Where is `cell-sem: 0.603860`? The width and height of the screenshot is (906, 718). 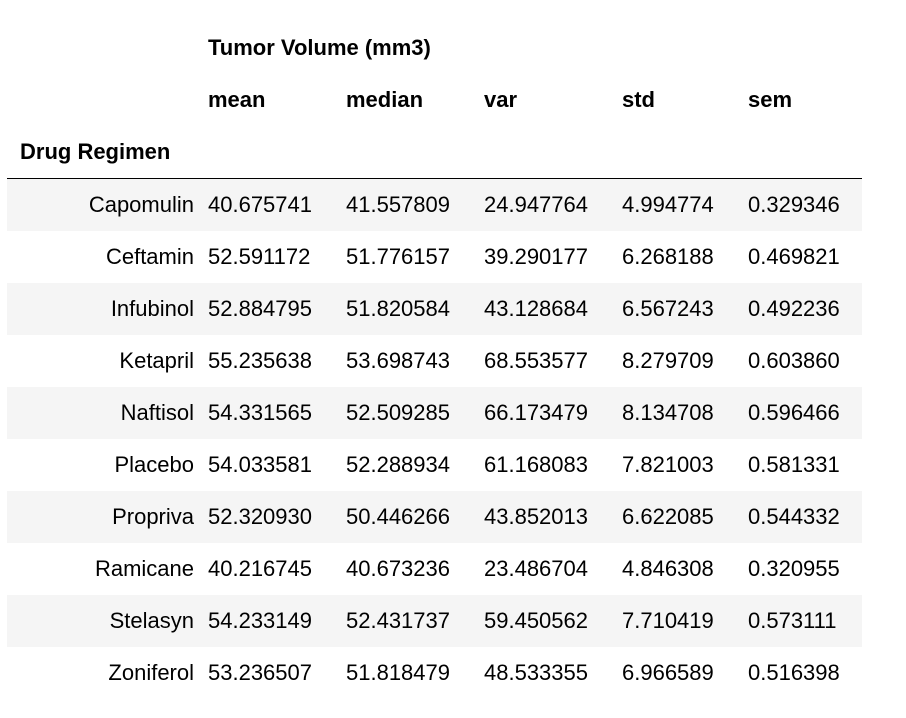
cell-sem: 0.603860 is located at coordinates (794, 360).